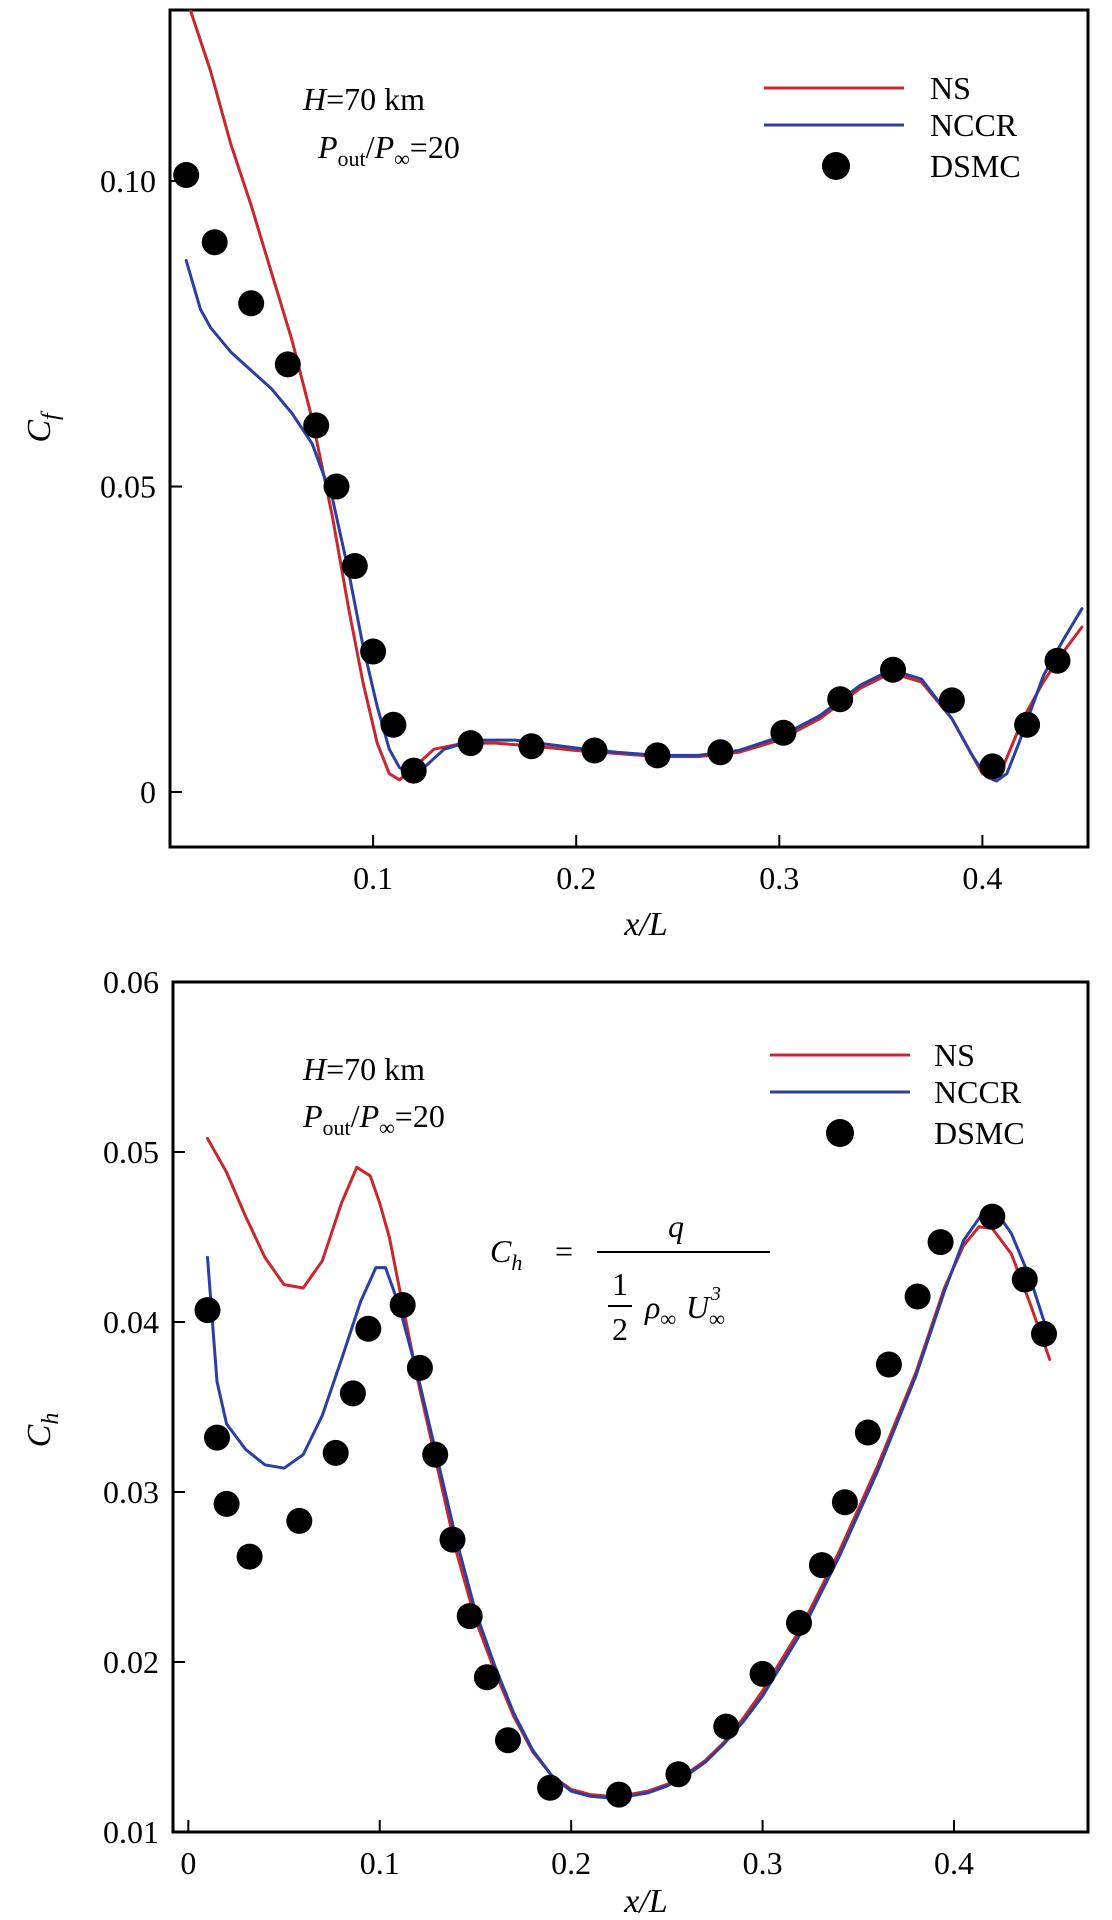 The image size is (1112, 1920). What do you see at coordinates (630, 1277) in the screenshot?
I see `heat-flux-formula: Ch = q 1 2 ρ∞ U∞3` at bounding box center [630, 1277].